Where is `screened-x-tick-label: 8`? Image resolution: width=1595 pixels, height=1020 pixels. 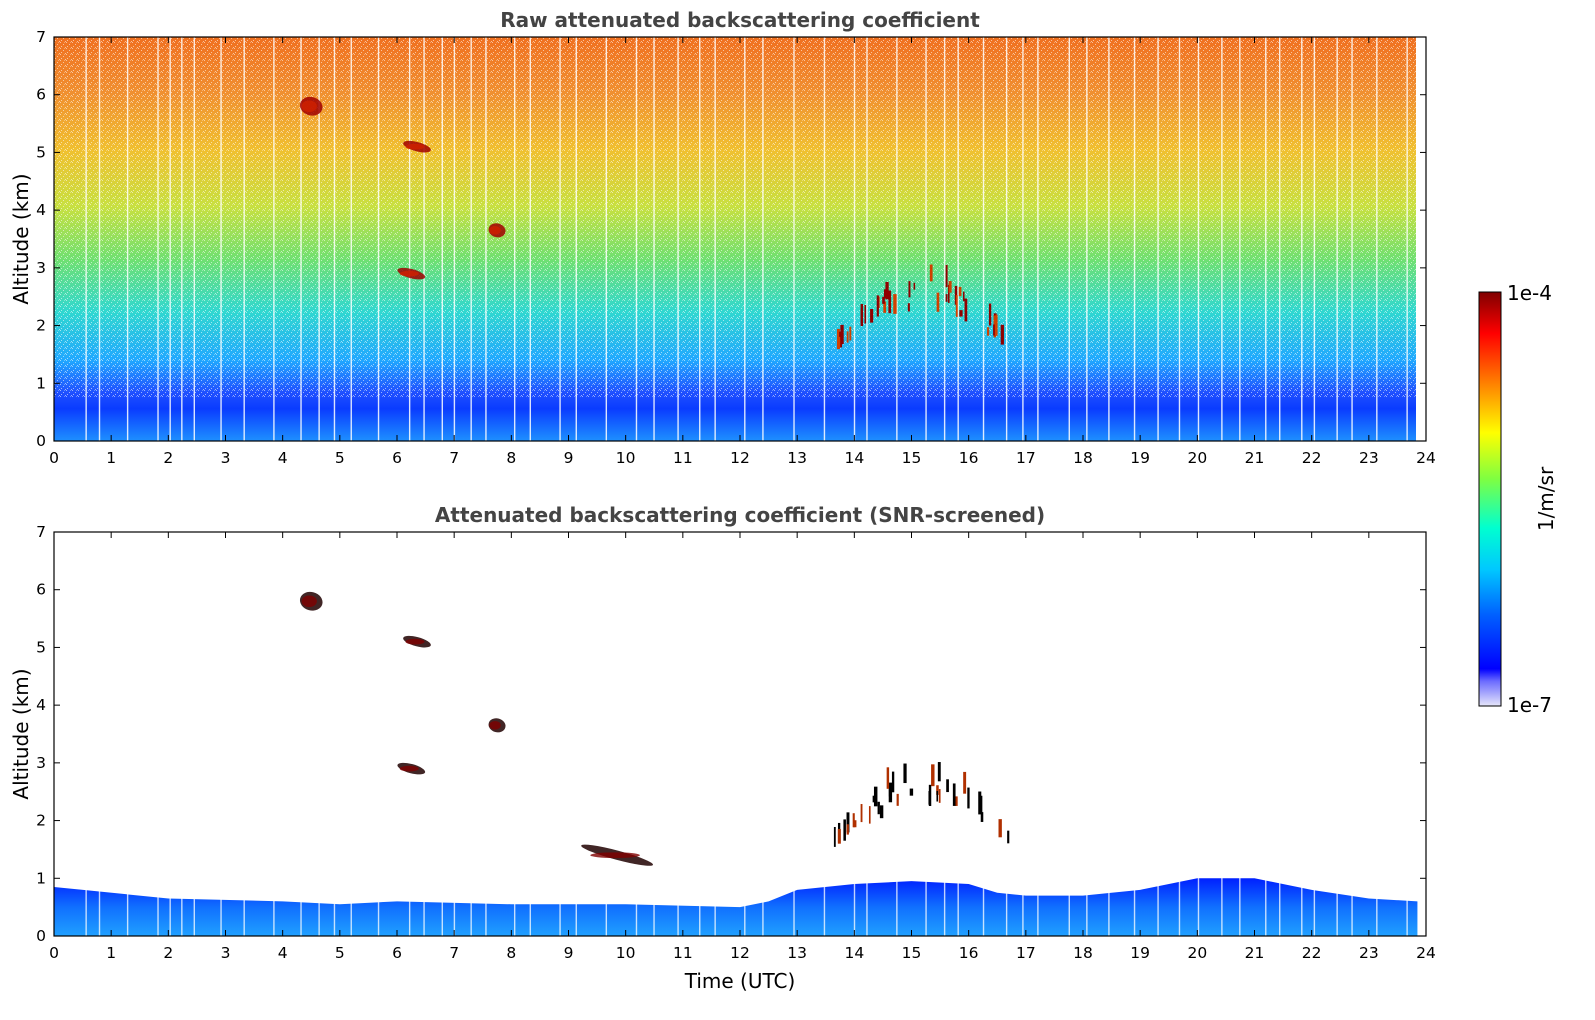 screened-x-tick-label: 8 is located at coordinates (511, 953).